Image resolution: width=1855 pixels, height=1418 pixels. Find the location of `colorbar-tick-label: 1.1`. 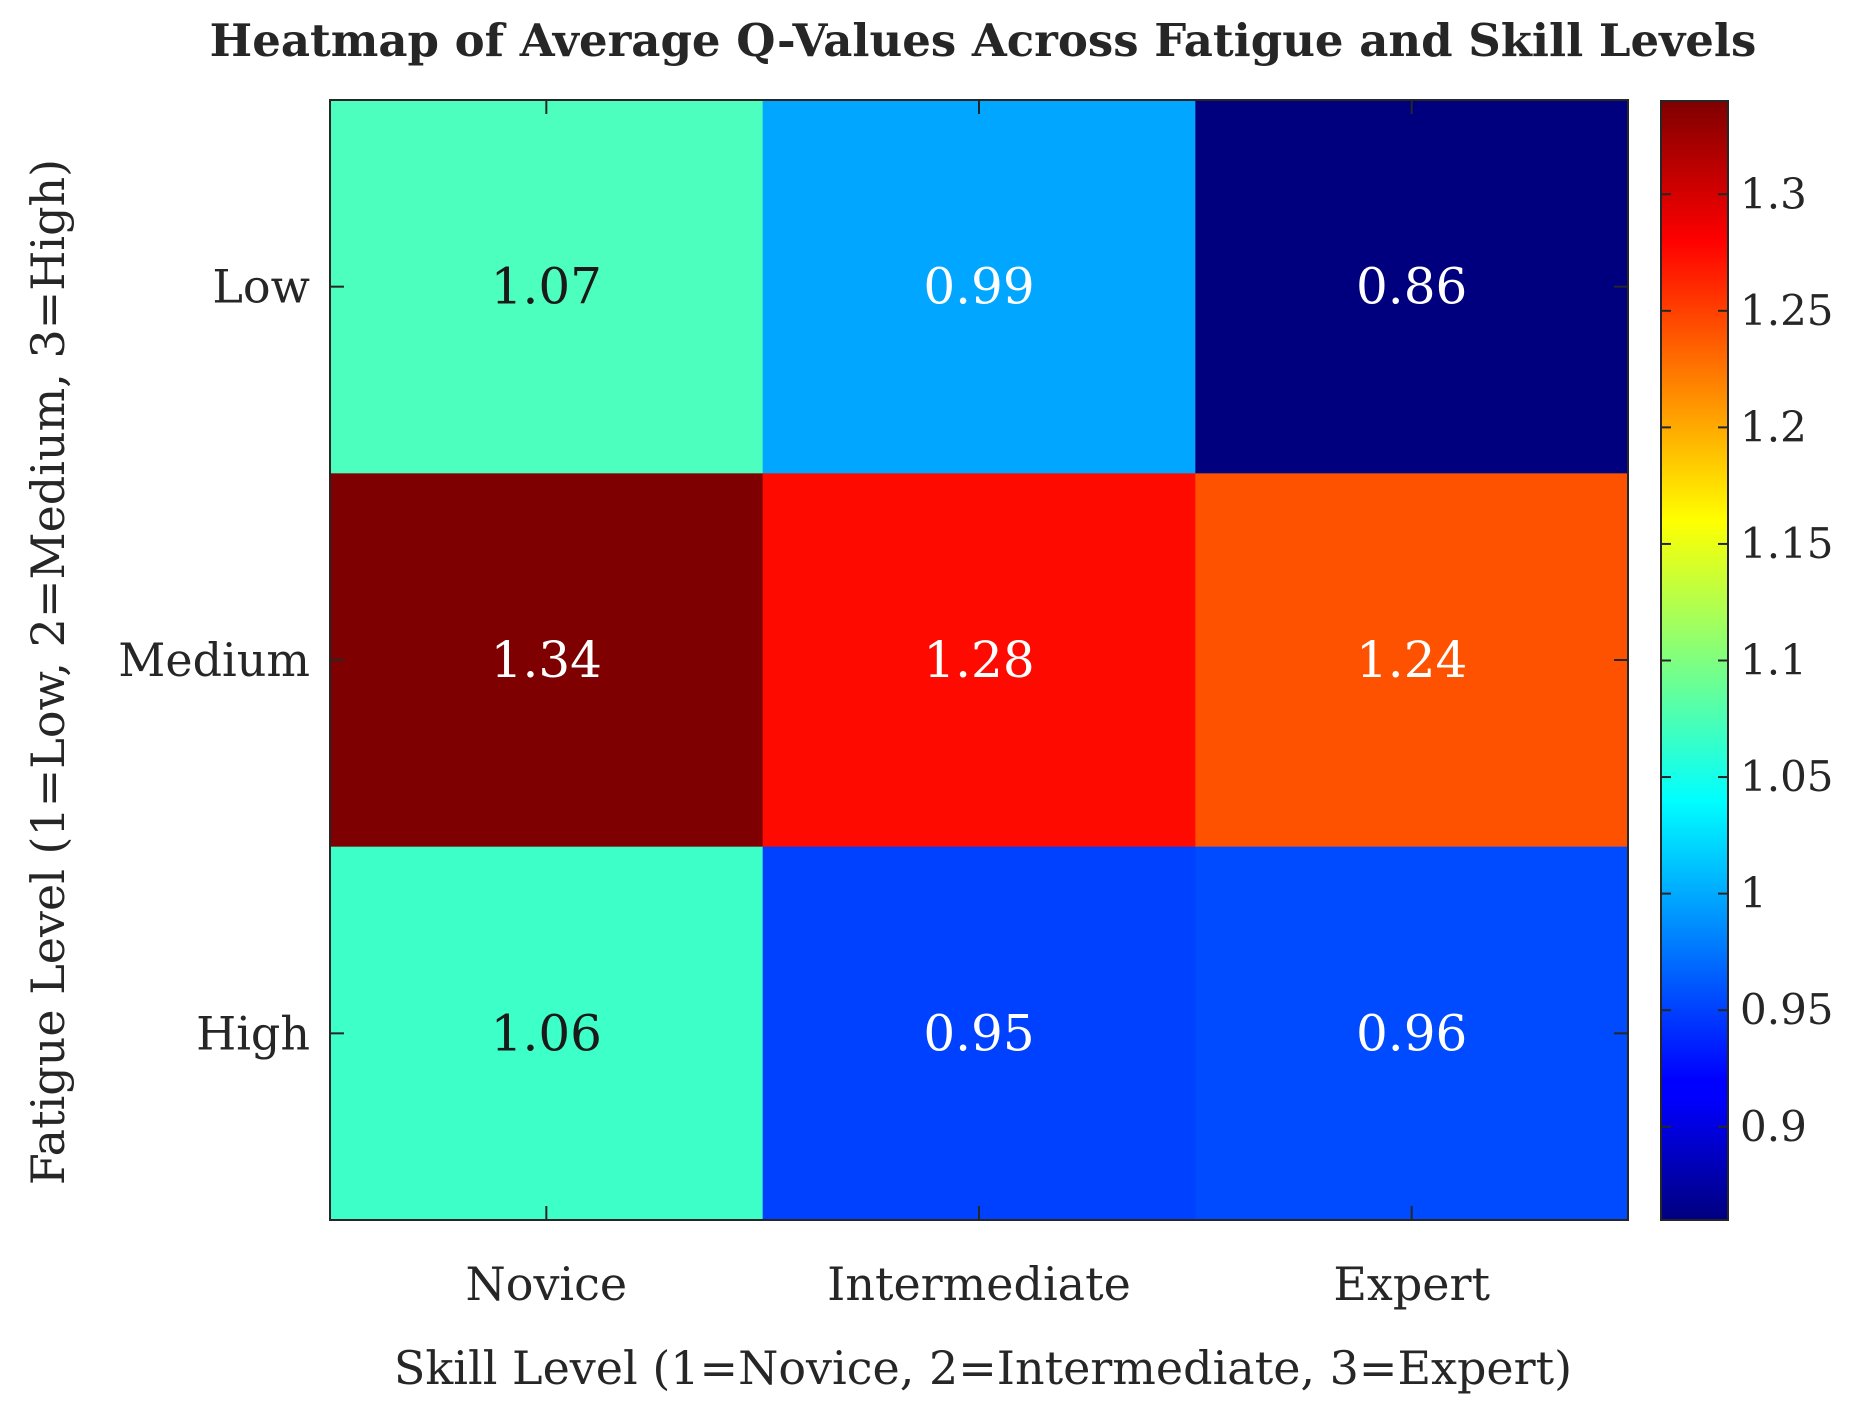

colorbar-tick-label: 1.1 is located at coordinates (1773, 660).